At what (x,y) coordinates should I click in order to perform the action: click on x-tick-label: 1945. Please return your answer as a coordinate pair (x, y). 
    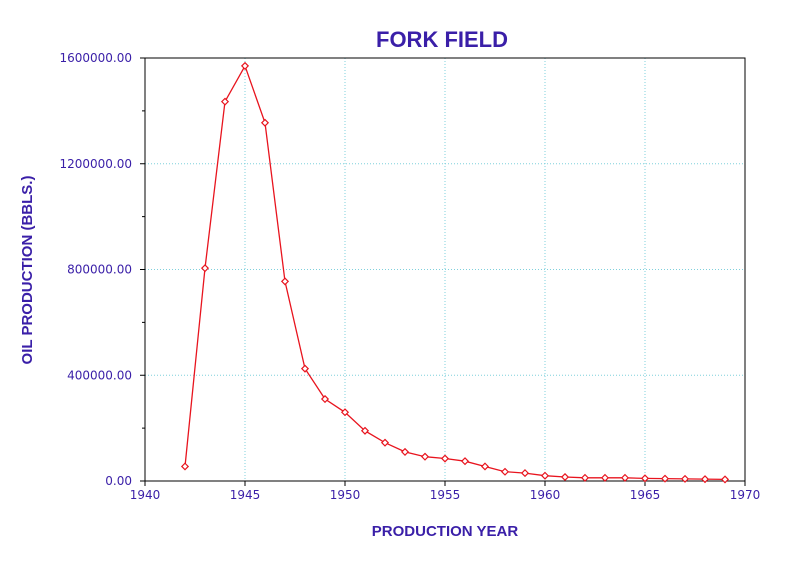
    Looking at the image, I should click on (245, 495).